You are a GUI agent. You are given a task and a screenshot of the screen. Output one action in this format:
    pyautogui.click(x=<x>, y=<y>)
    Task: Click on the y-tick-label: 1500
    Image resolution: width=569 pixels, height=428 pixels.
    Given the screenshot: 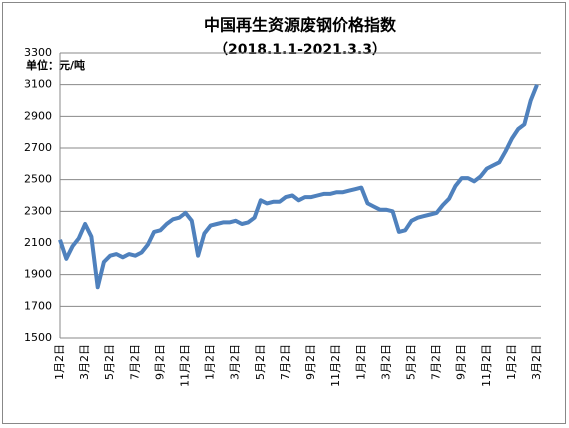 What is the action you would take?
    pyautogui.click(x=38, y=337)
    